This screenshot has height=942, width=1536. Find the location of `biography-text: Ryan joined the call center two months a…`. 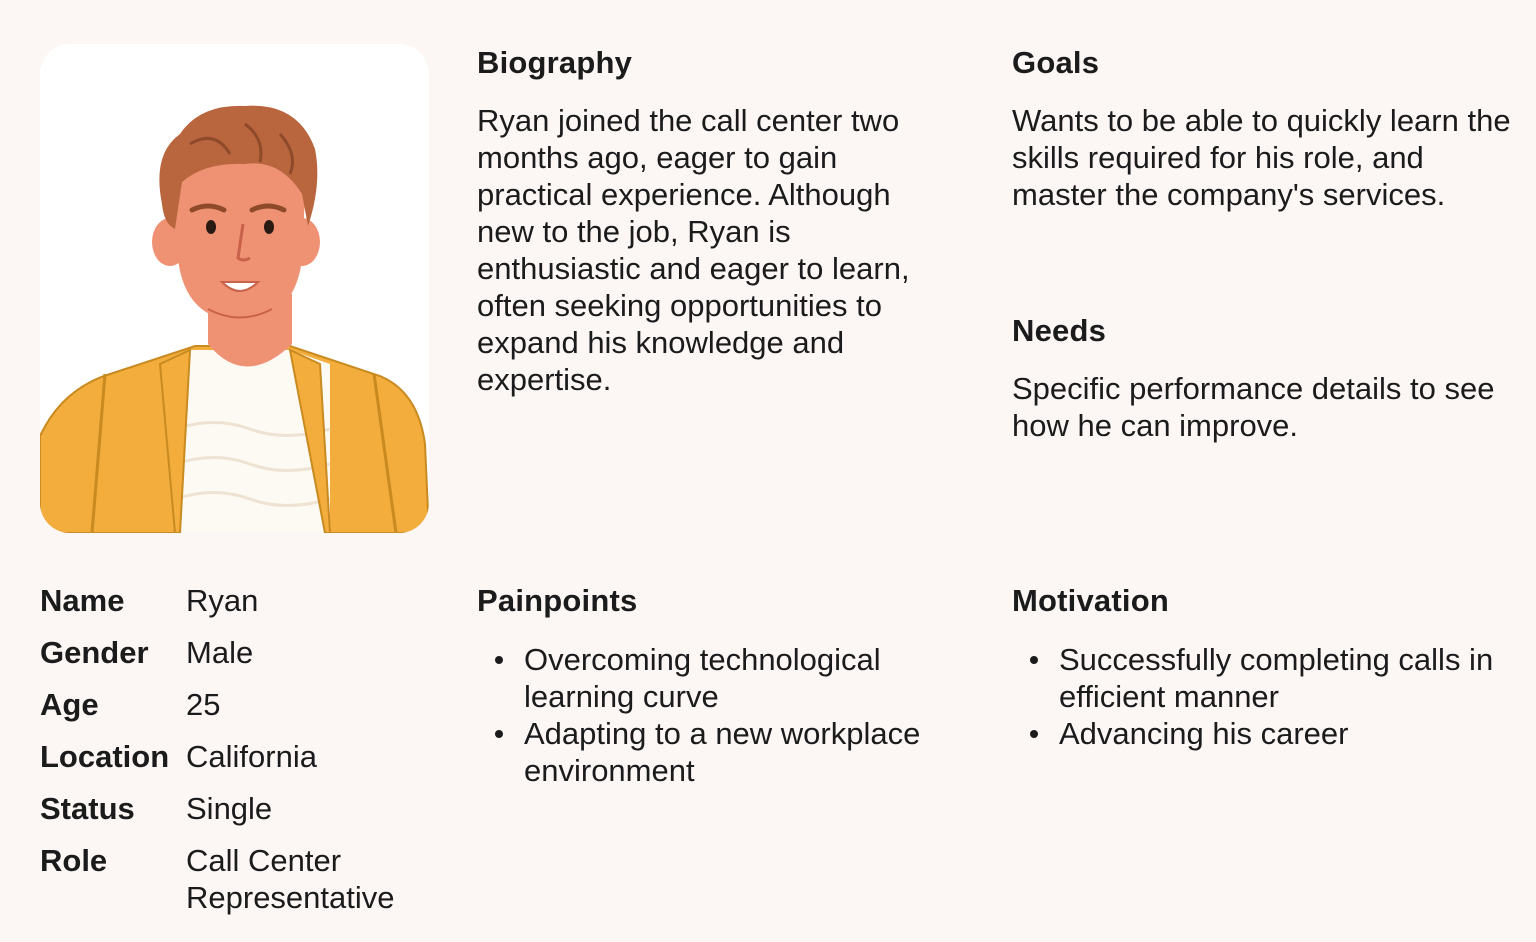

biography-text: Ryan joined the call center two months a… is located at coordinates (693, 250).